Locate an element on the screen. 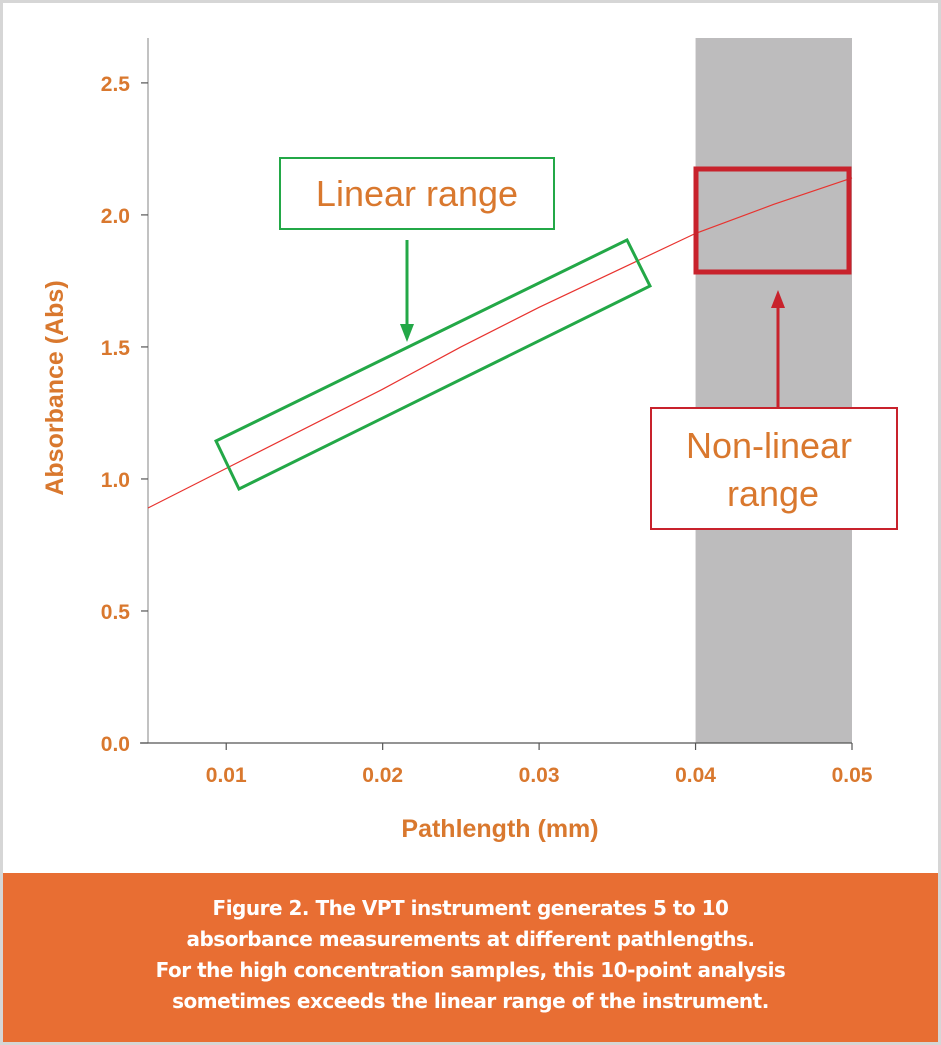 This screenshot has height=1045, width=941. y-tick-label: 0.0 is located at coordinates (115, 744).